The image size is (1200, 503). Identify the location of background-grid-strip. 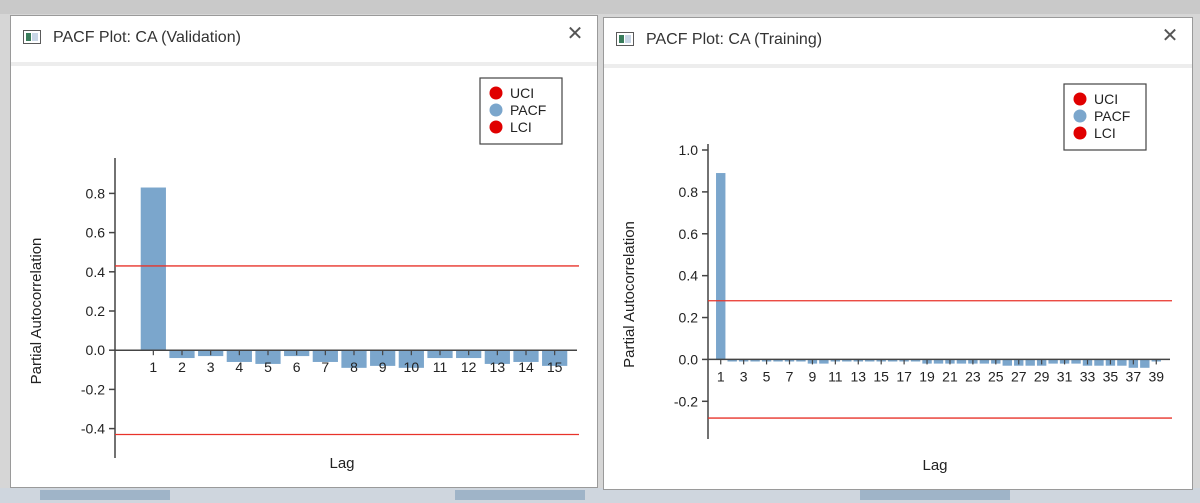
(600, 495).